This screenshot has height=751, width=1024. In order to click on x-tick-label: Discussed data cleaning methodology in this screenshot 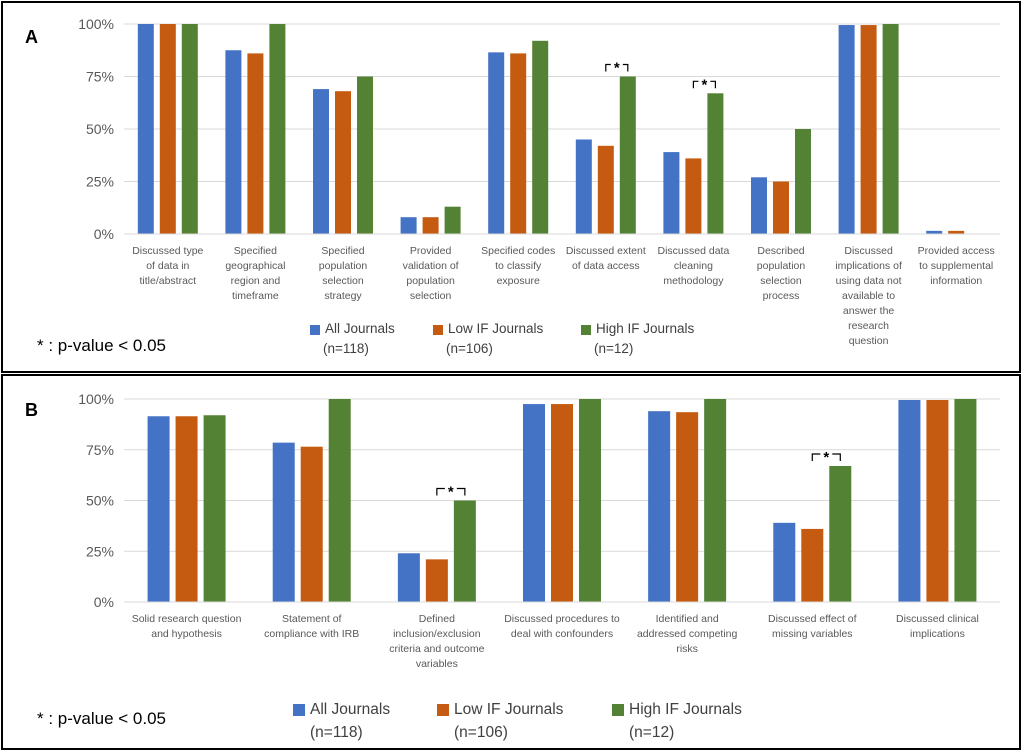, I will do `click(694, 266)`.